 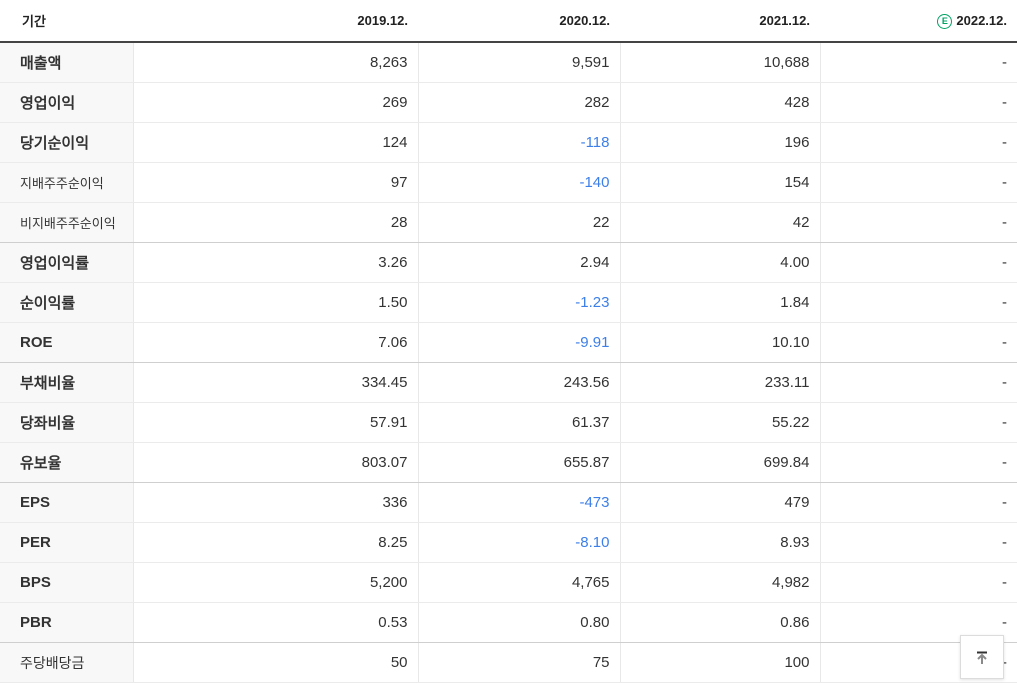 I want to click on table-row: 당좌비율 57.91 61.37 55.22-, so click(x=508, y=422).